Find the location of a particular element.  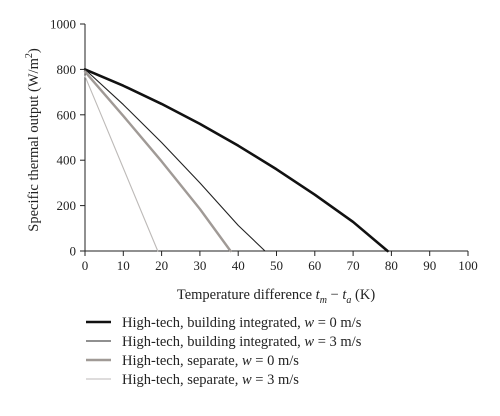

x-tick-label: 0 is located at coordinates (85, 265).